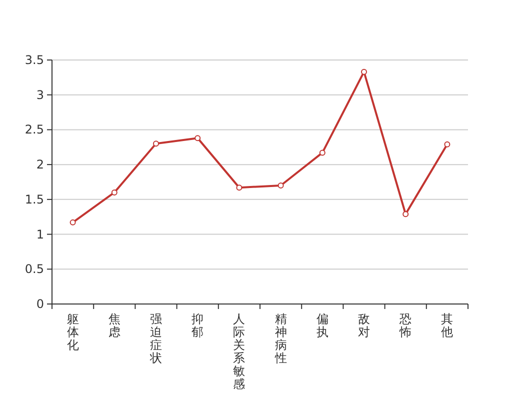 Image resolution: width=520 pixels, height=400 pixels. What do you see at coordinates (280, 338) in the screenshot?
I see `x-tick-label: 精神病性` at bounding box center [280, 338].